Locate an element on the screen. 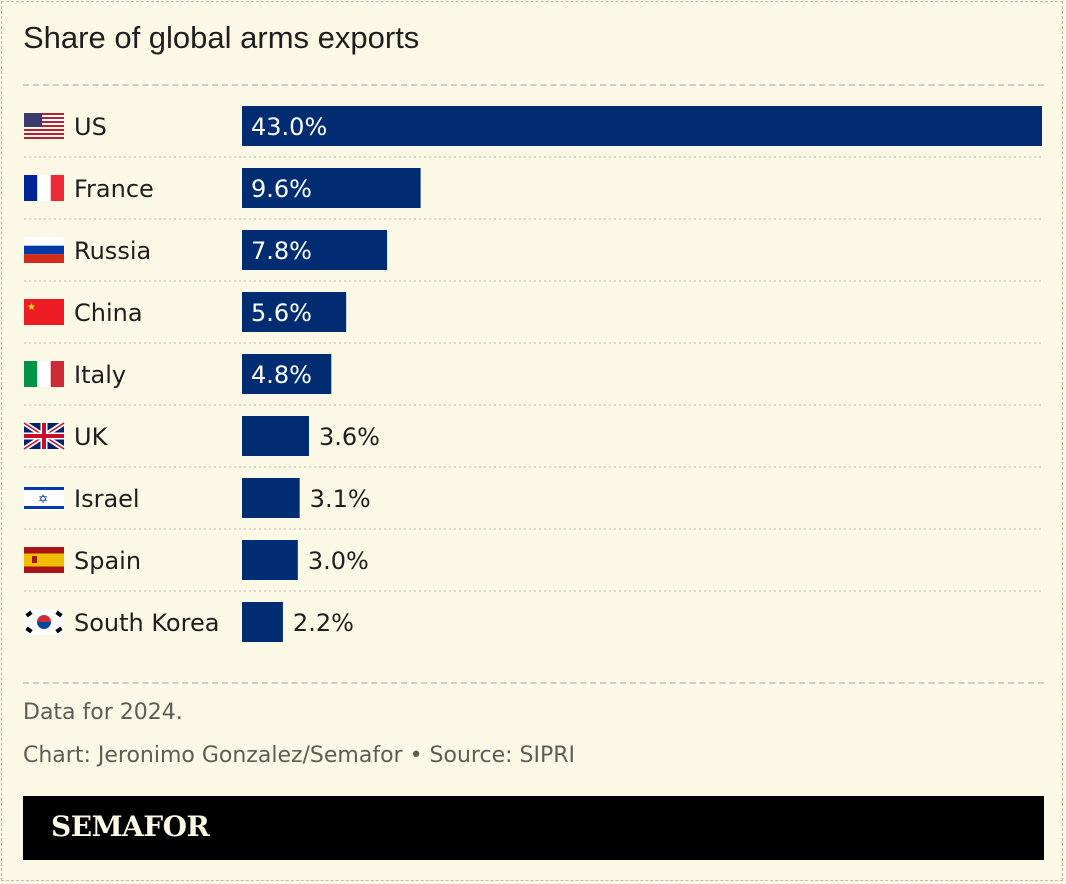  us-flag-icon is located at coordinates (44, 126).